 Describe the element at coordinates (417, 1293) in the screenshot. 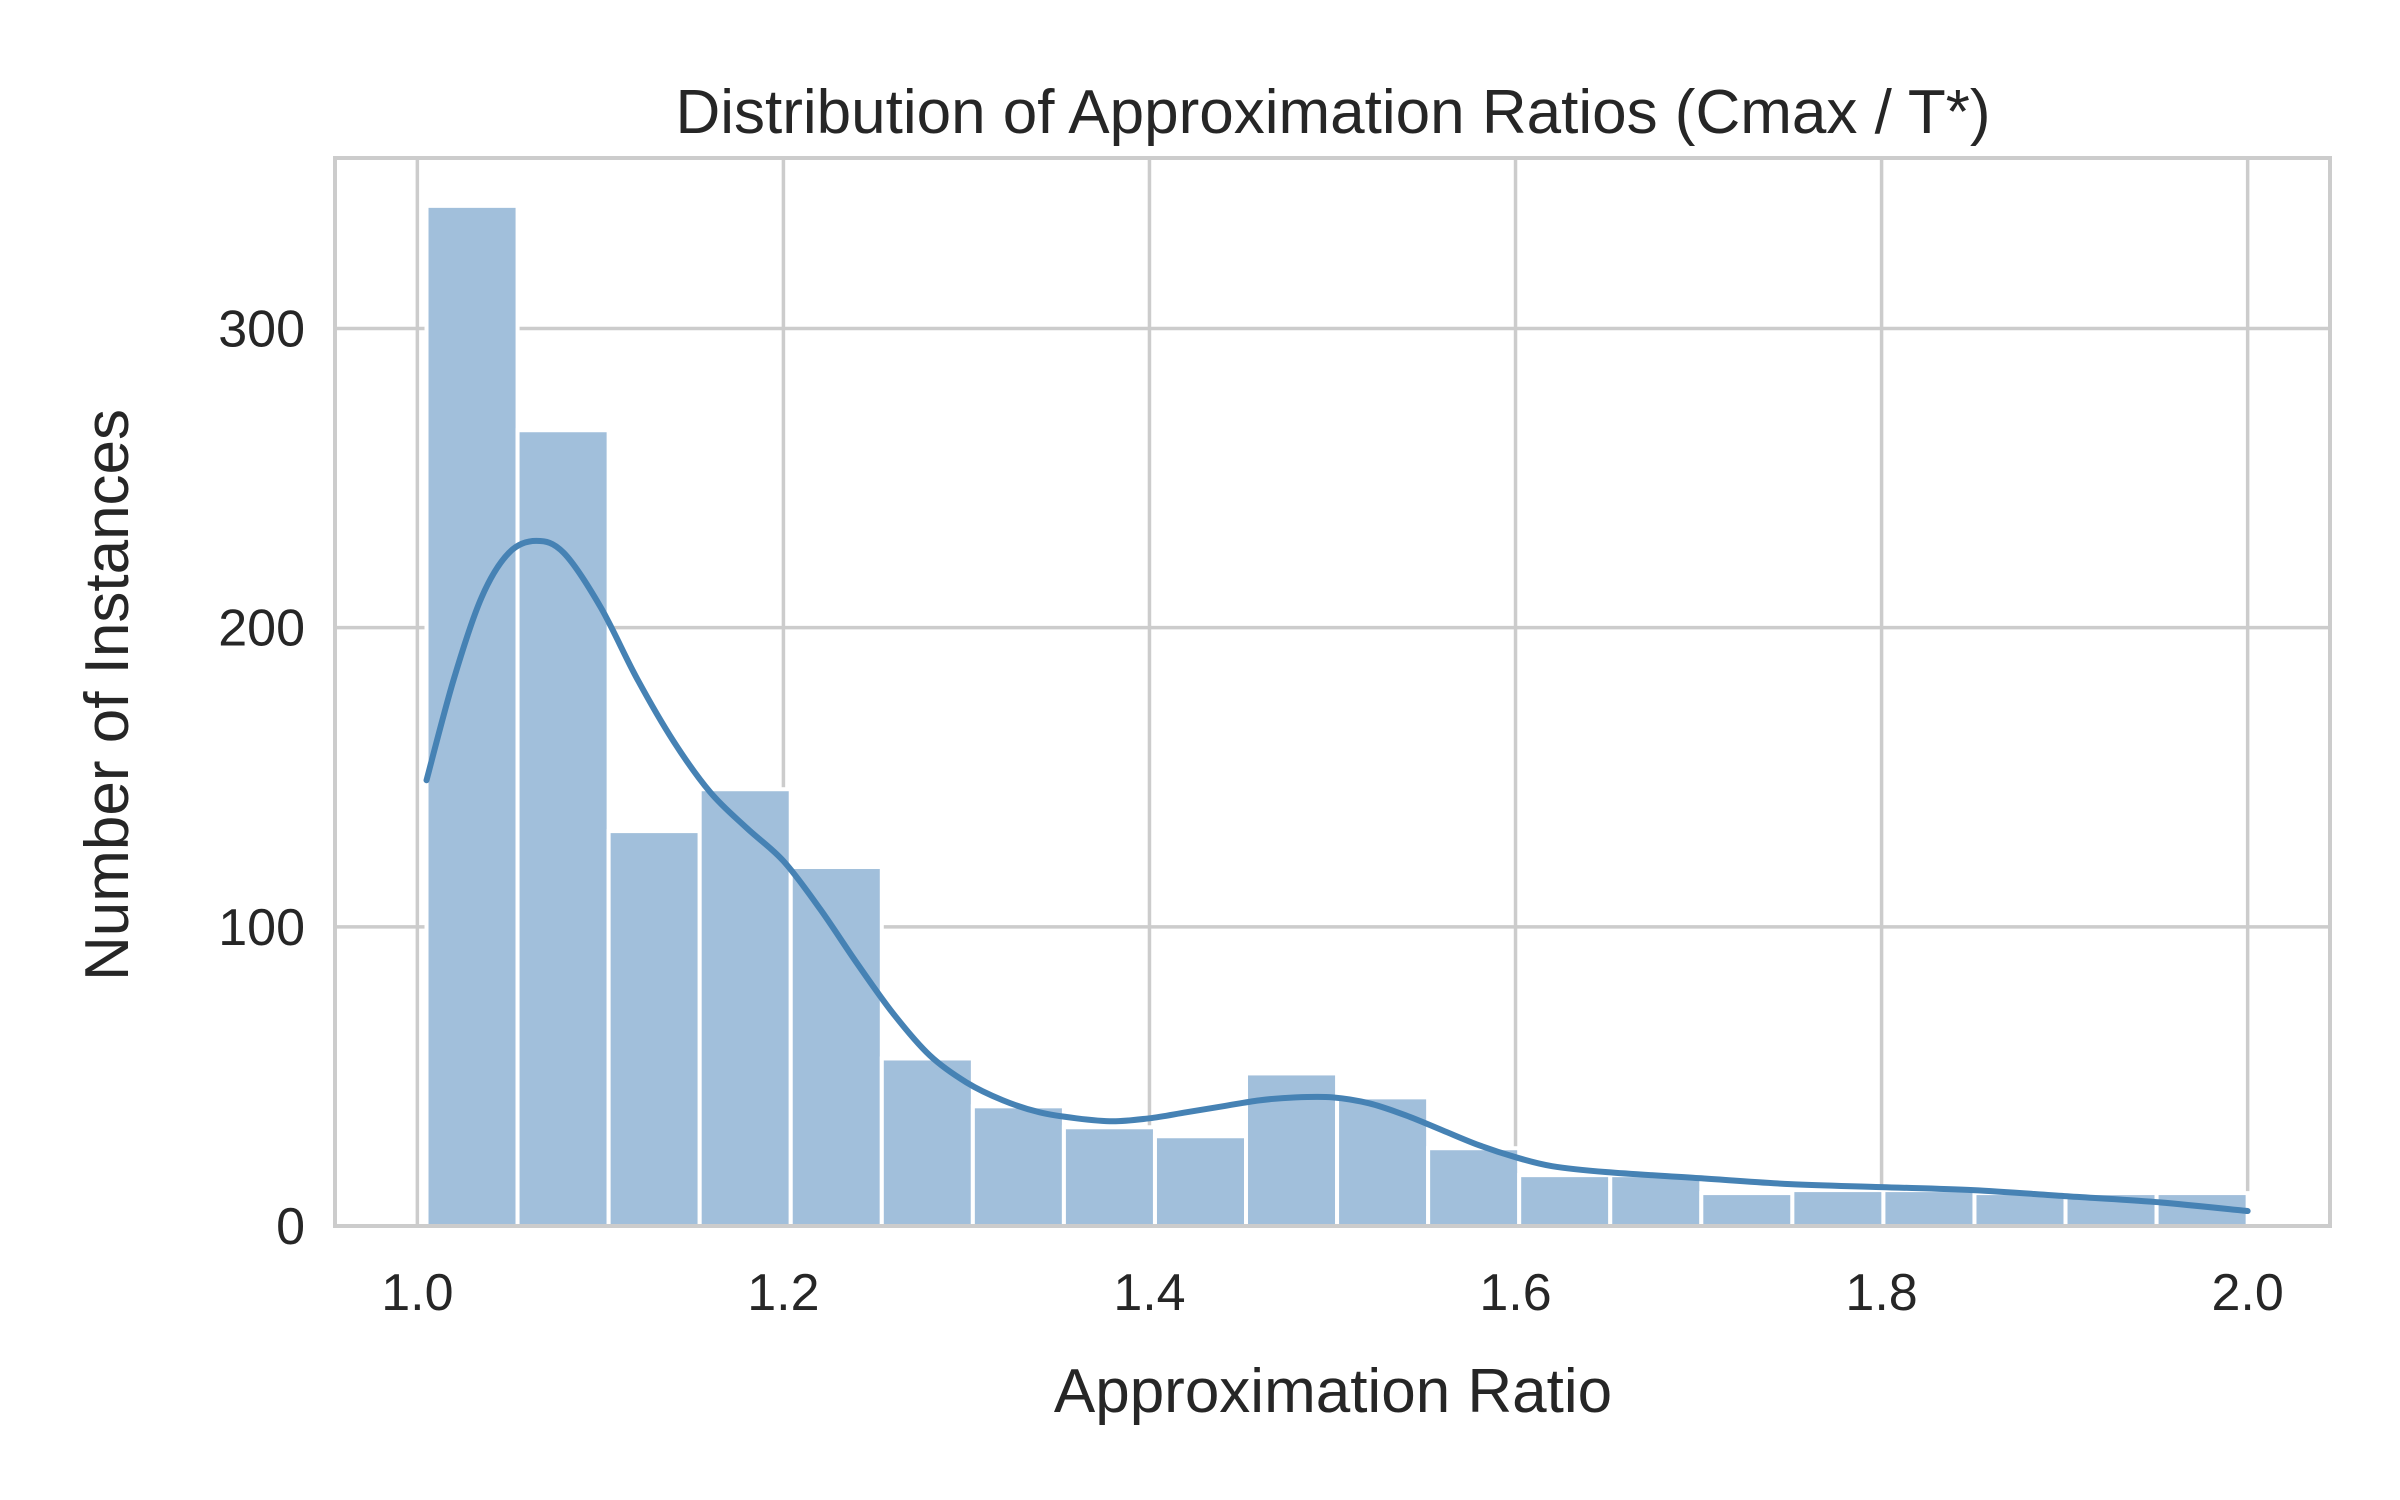

I see `x-tick-label: 1.0` at that location.